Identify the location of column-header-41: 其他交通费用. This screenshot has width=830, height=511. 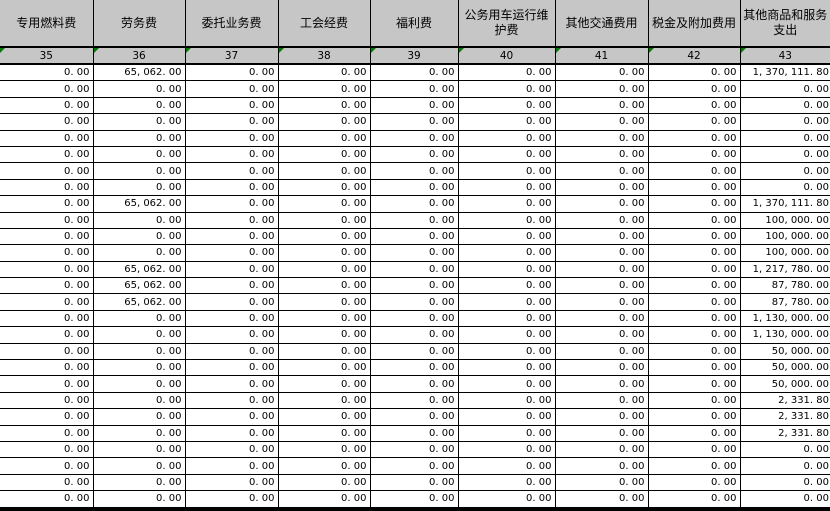
(602, 24).